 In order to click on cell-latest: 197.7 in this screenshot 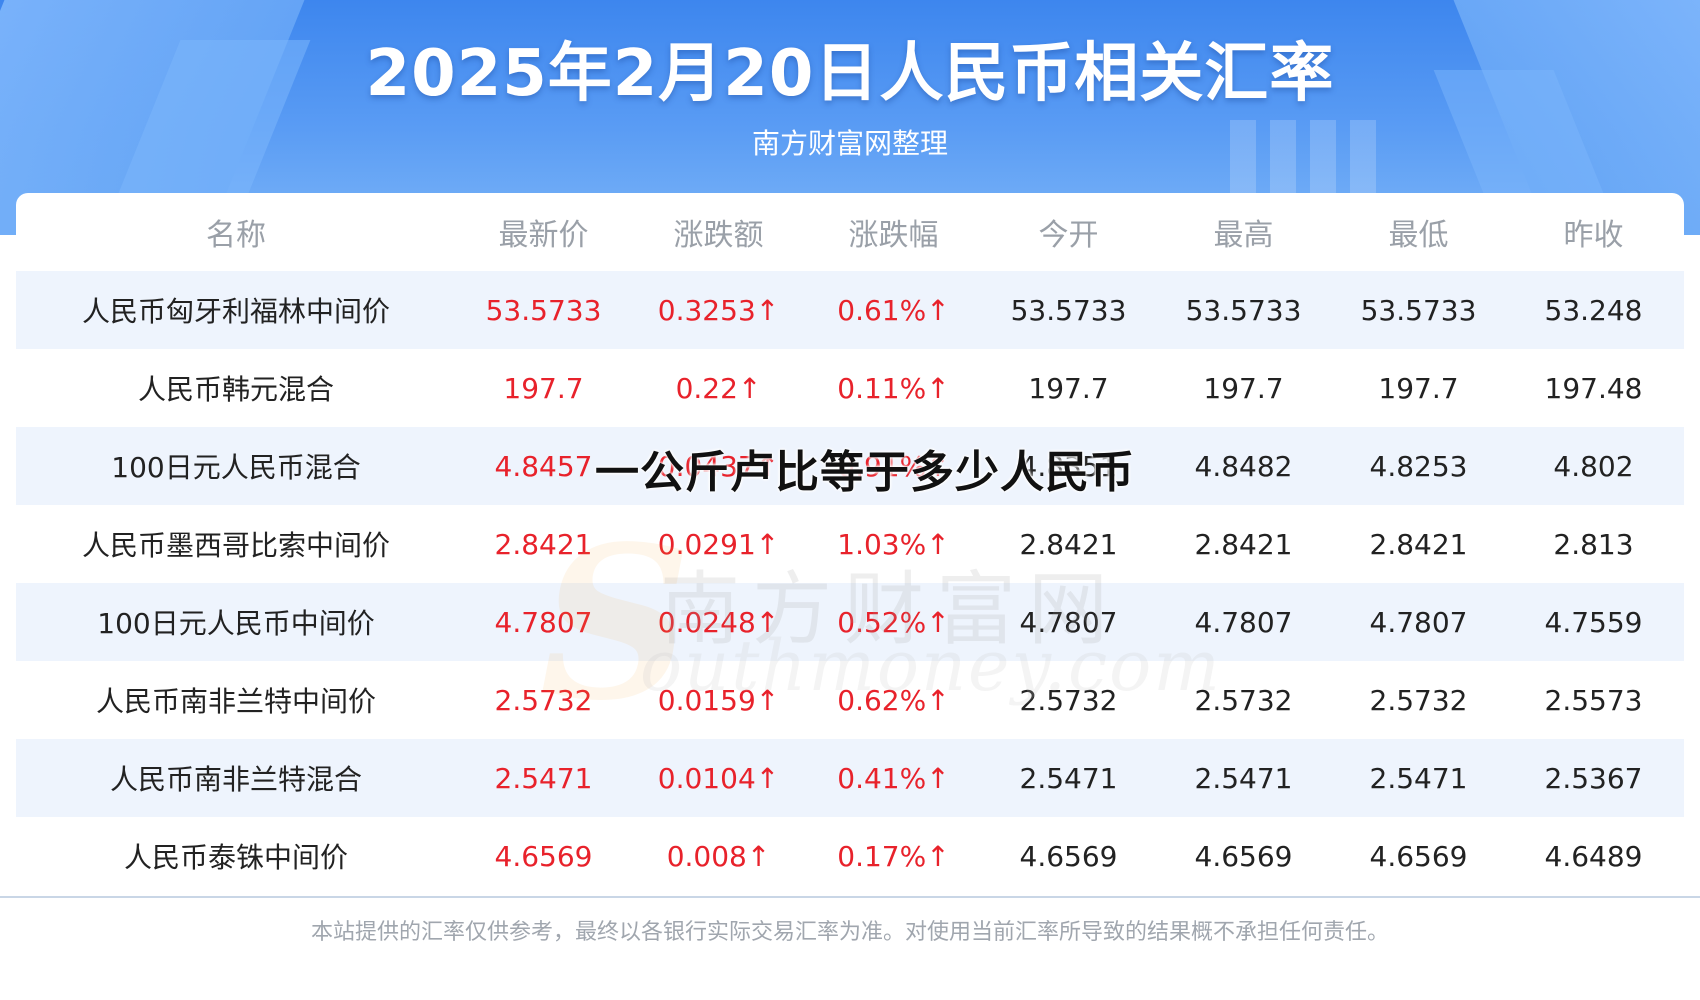, I will do `click(543, 388)`.